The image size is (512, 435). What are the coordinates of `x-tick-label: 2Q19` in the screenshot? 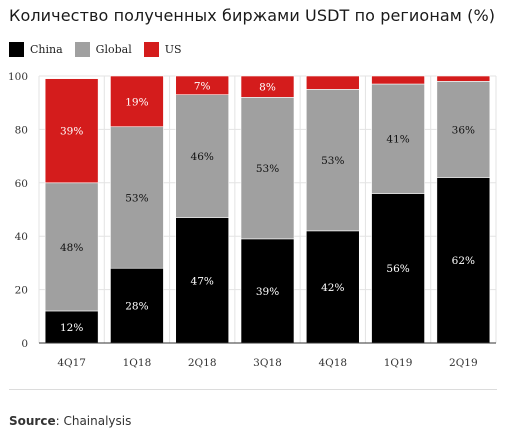 It's located at (463, 363).